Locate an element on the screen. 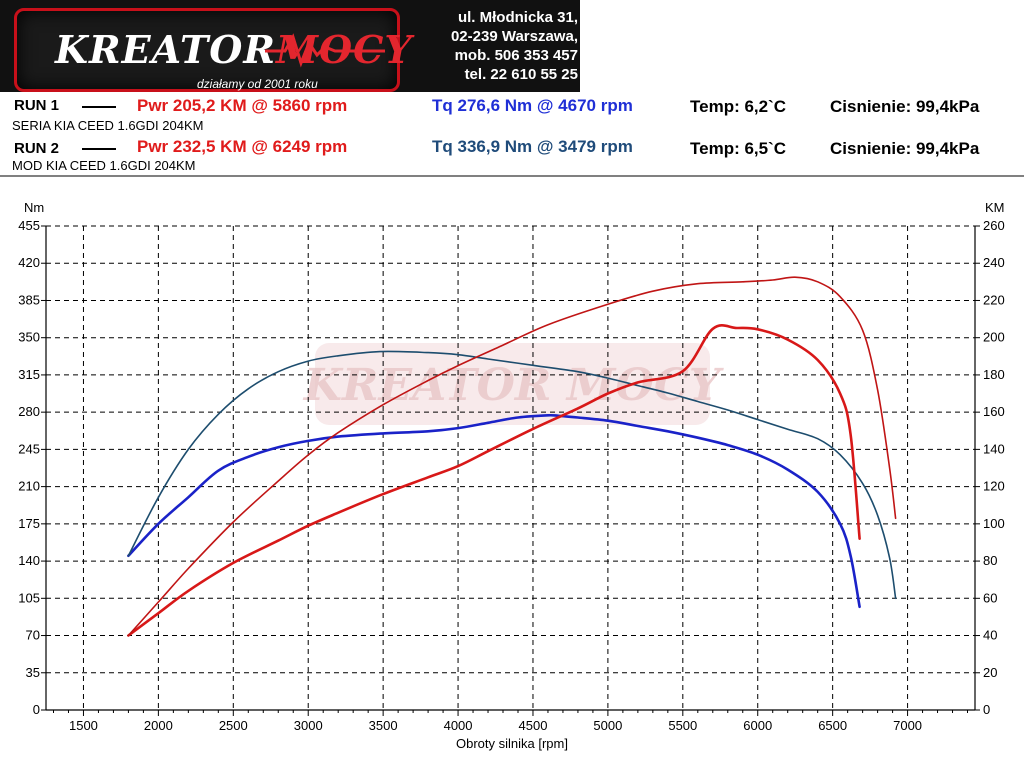 The height and width of the screenshot is (768, 1024). x-axis-label: Obroty silnika [rpm] is located at coordinates (512, 743).